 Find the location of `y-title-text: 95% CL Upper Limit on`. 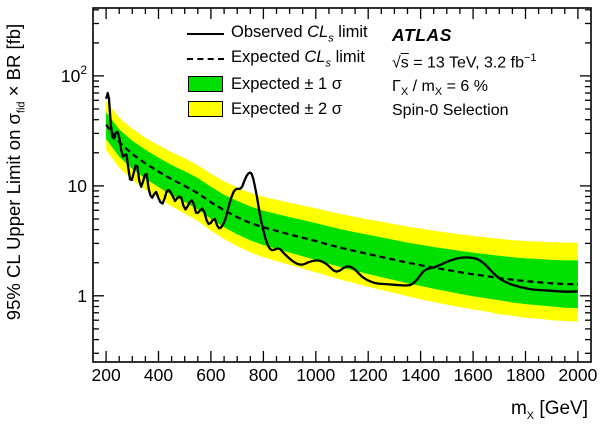

y-title-text: 95% CL Upper Limit on is located at coordinates (13, 222).